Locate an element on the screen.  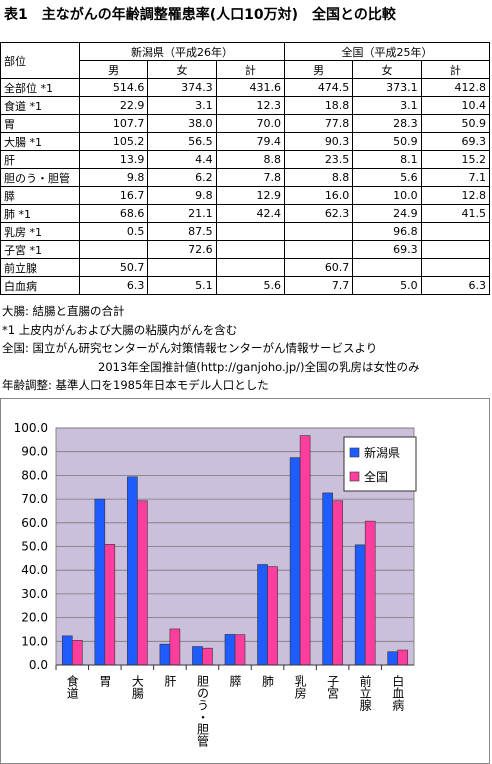
cell: 22.9 is located at coordinates (113, 105).